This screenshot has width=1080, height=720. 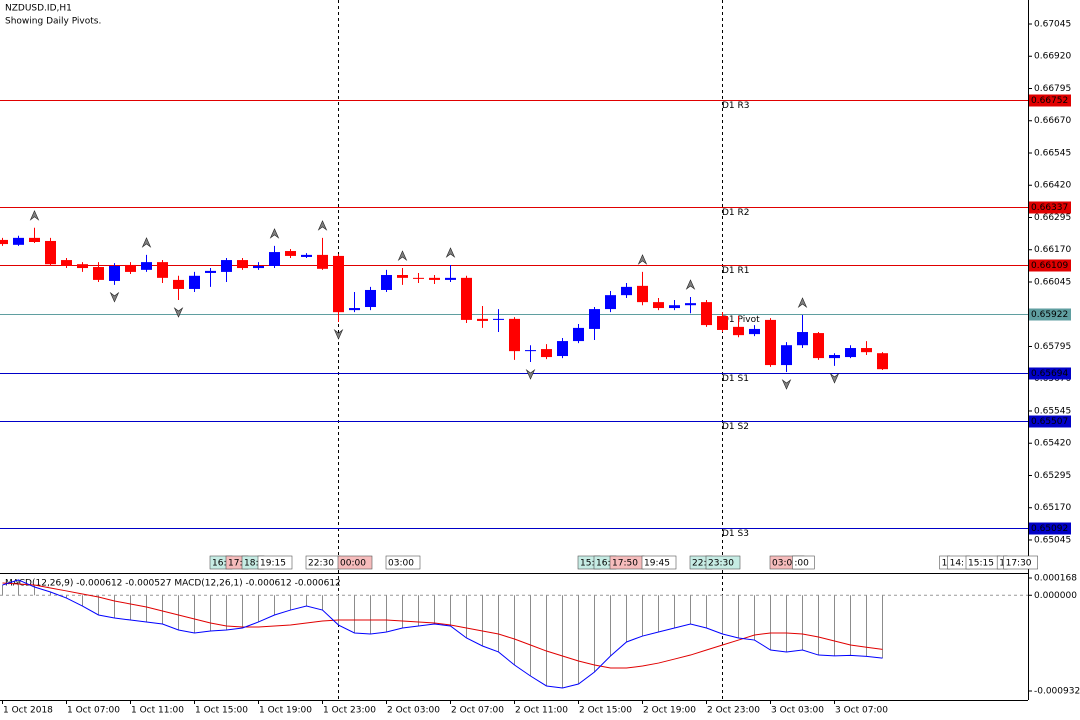 I want to click on event-label: 1, so click(x=945, y=564).